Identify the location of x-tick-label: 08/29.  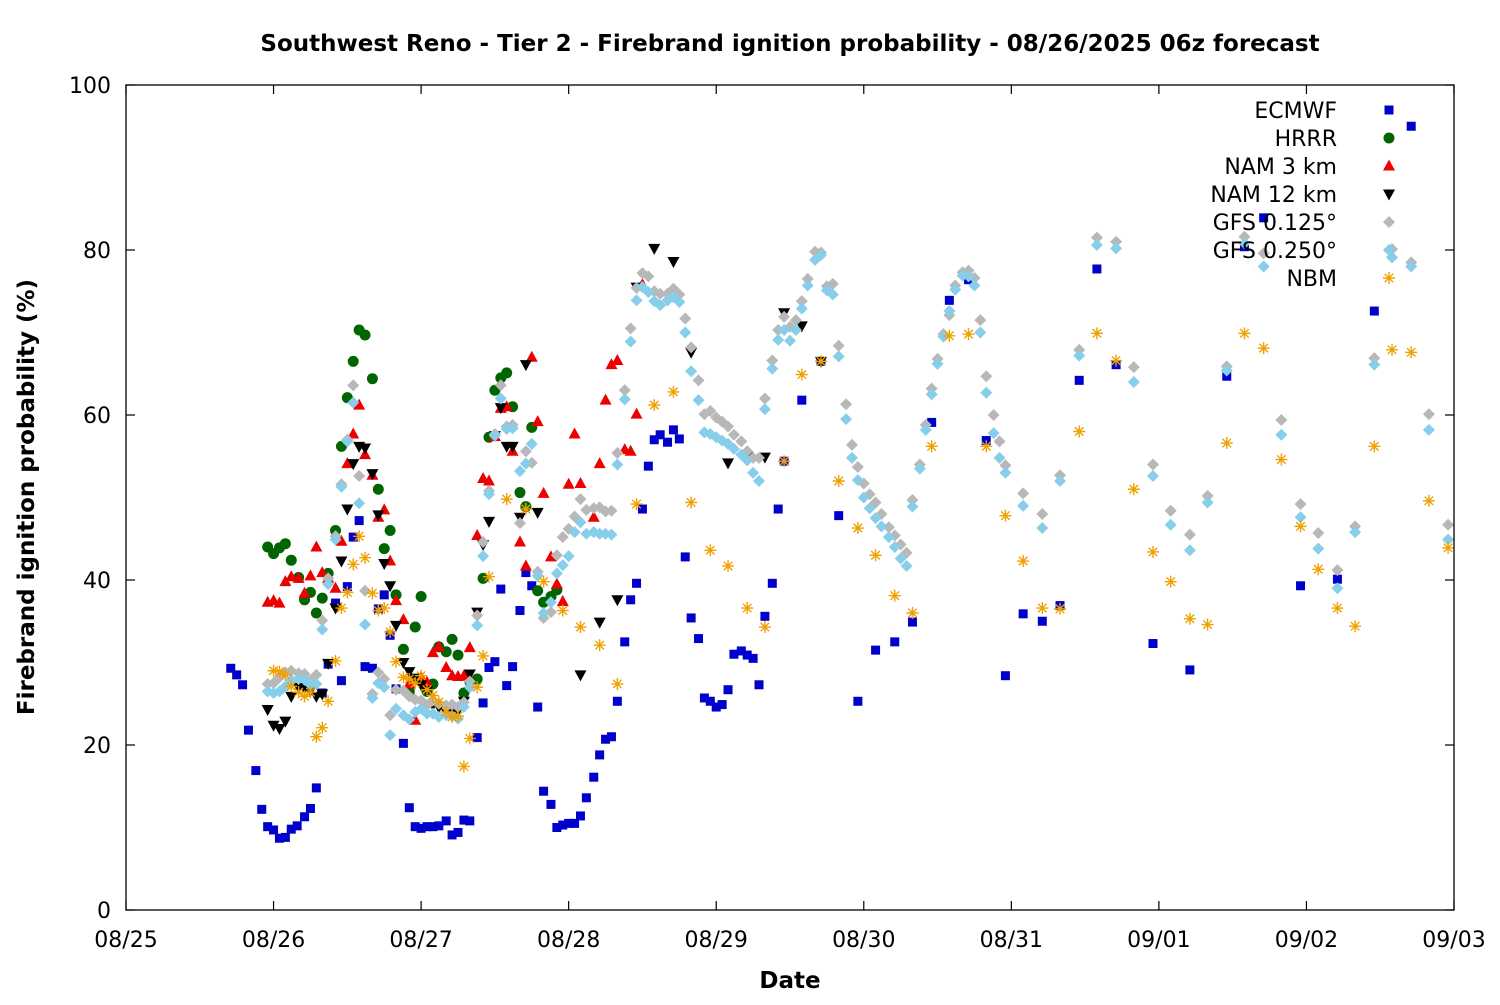
(716, 940).